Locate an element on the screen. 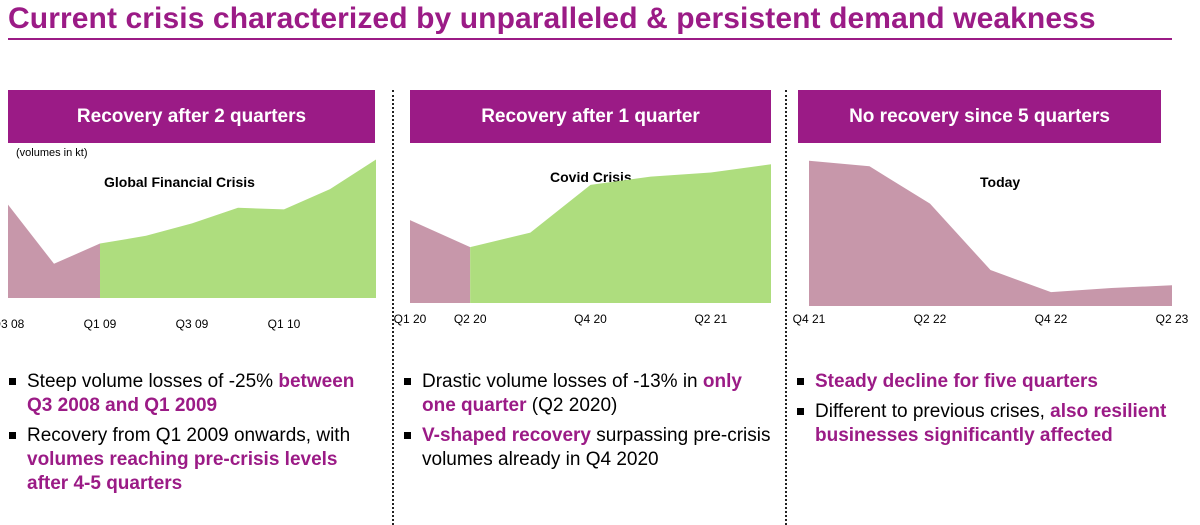  bullet-text: Different to previous crises, is located at coordinates (933, 411).